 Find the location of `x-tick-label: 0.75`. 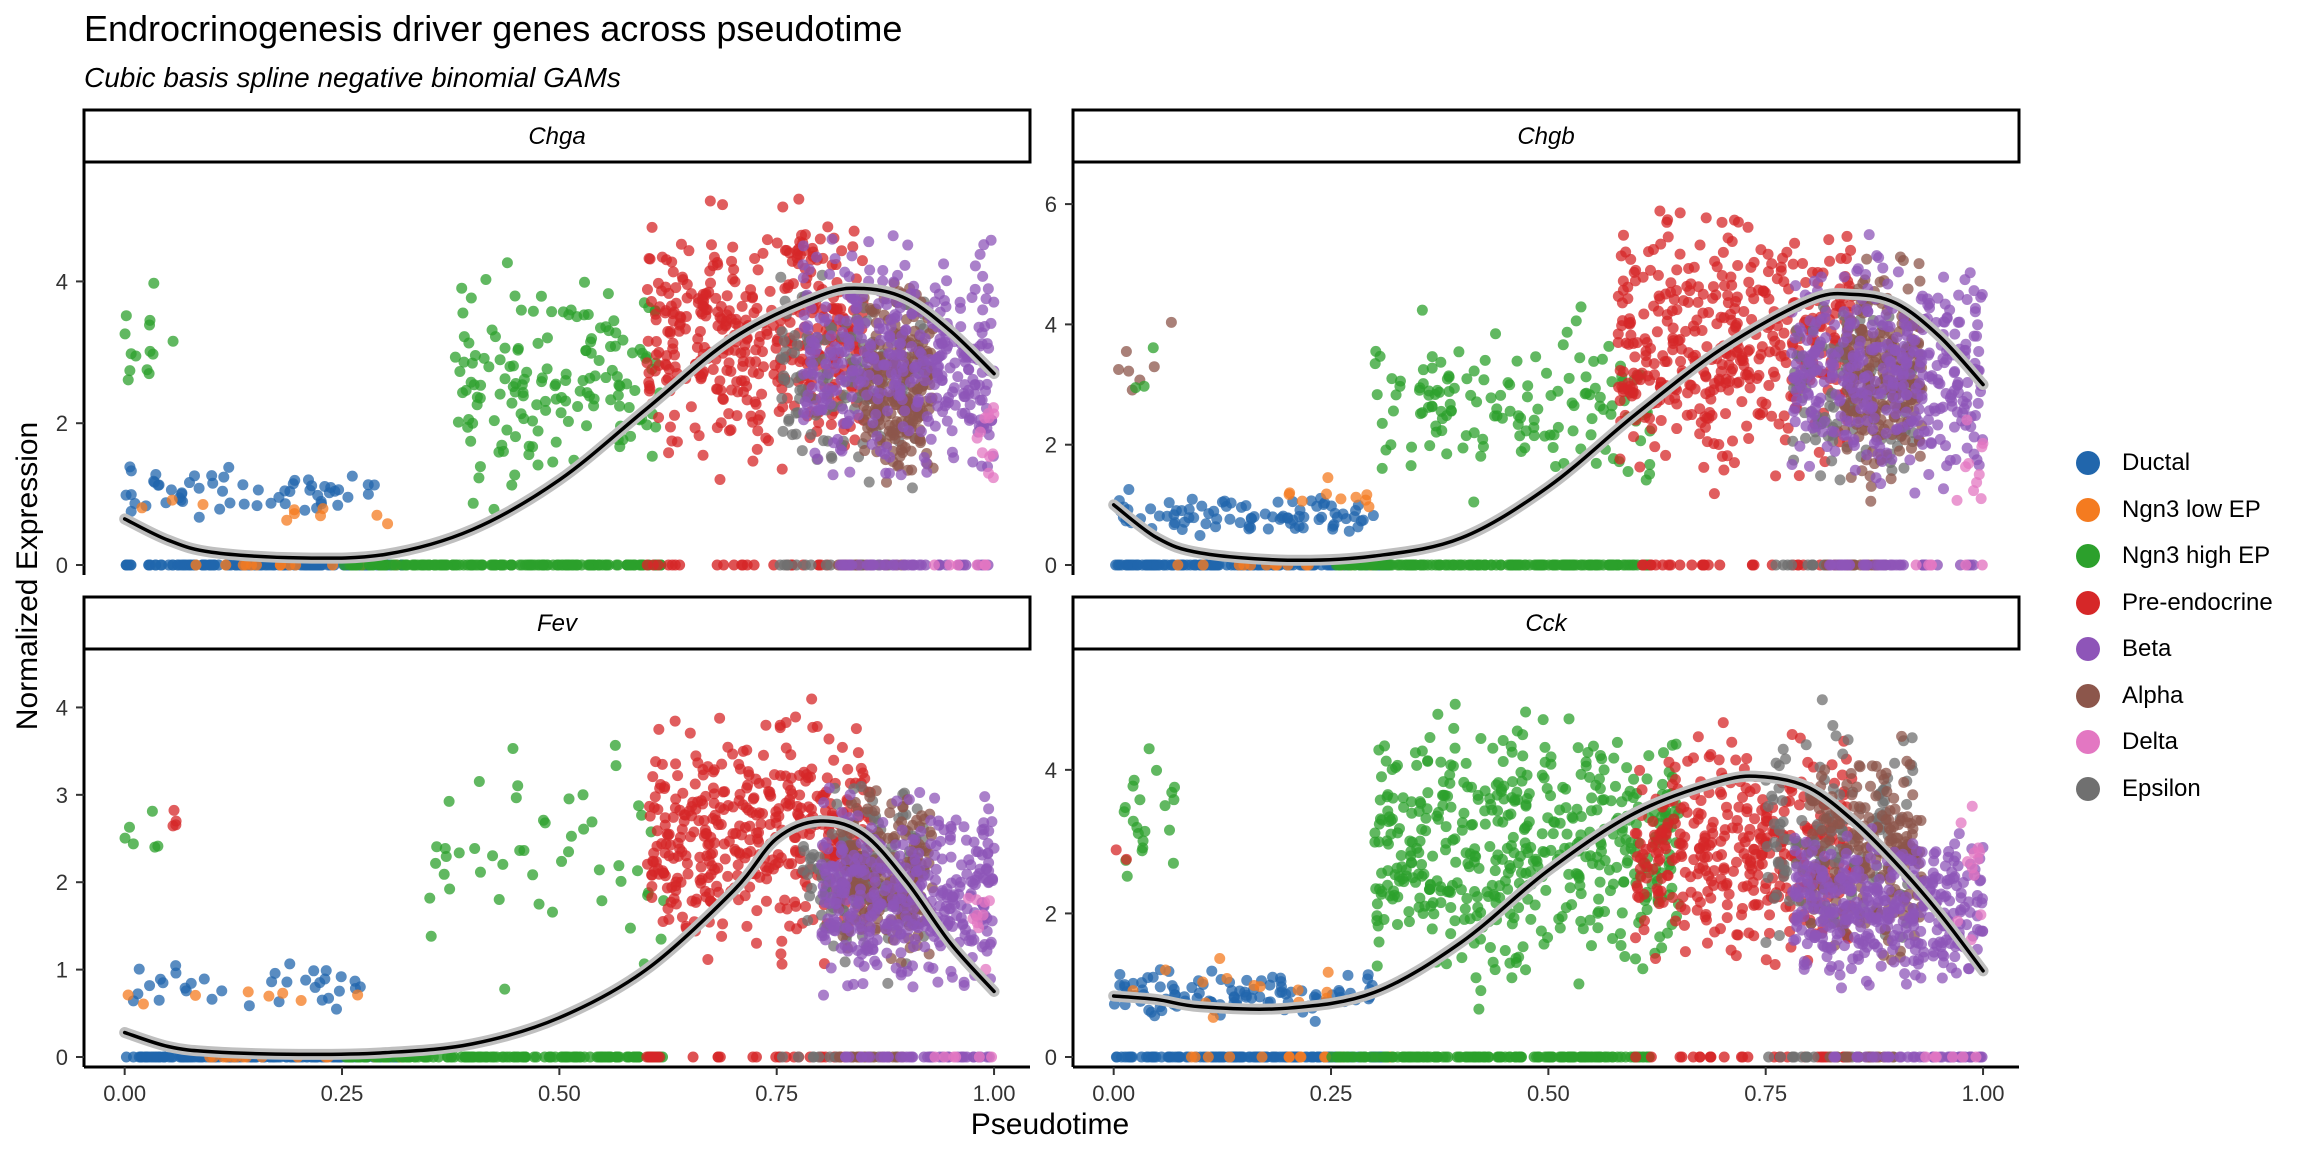

x-tick-label: 0.75 is located at coordinates (776, 1093).